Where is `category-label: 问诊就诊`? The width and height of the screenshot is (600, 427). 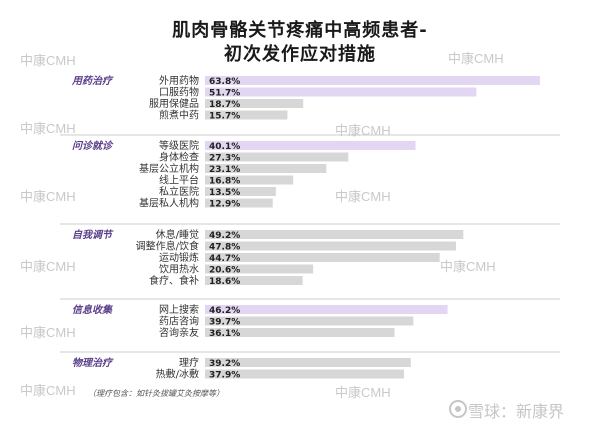
category-label: 问诊就诊 is located at coordinates (93, 146).